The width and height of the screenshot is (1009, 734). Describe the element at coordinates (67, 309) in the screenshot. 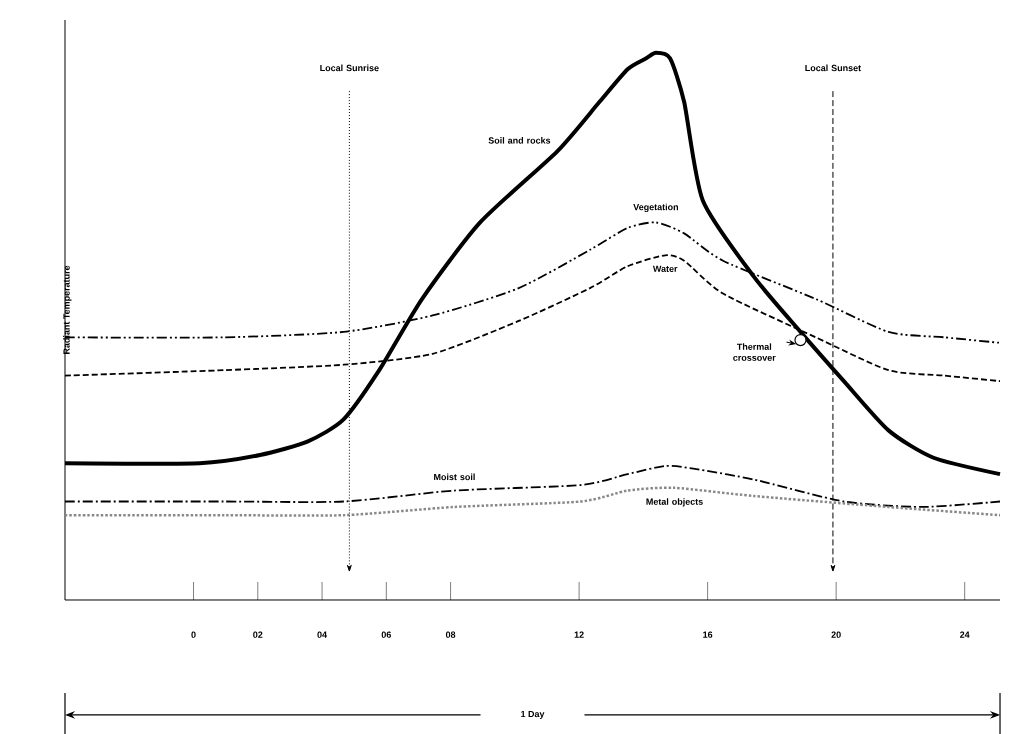

I see `y-axis-title: Radiant Temperature` at that location.